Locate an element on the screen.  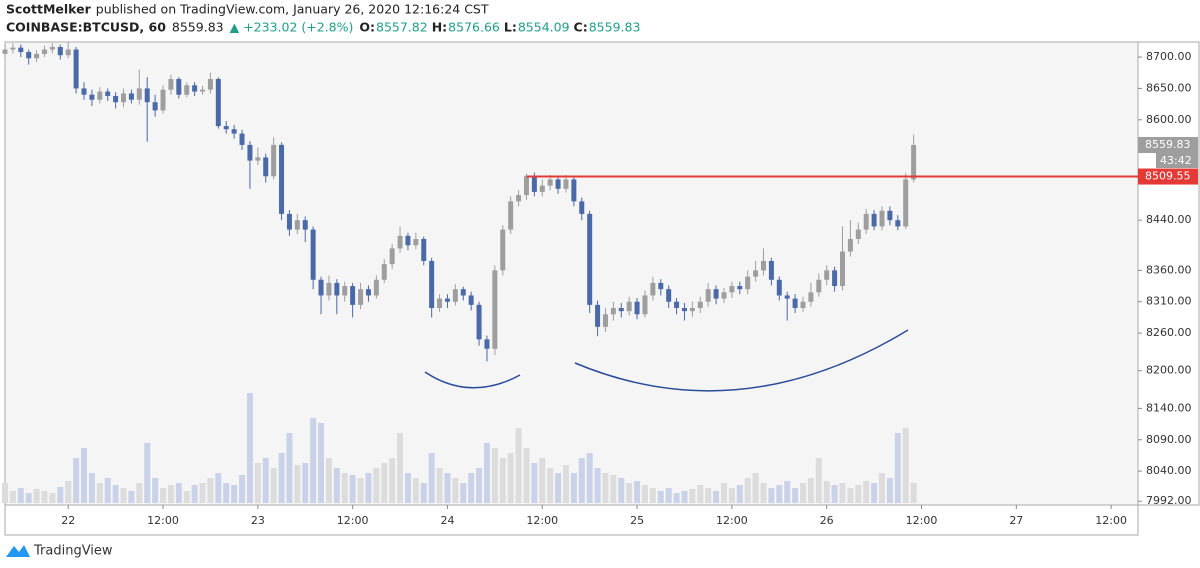
last-price: 8559.83 is located at coordinates (198, 27).